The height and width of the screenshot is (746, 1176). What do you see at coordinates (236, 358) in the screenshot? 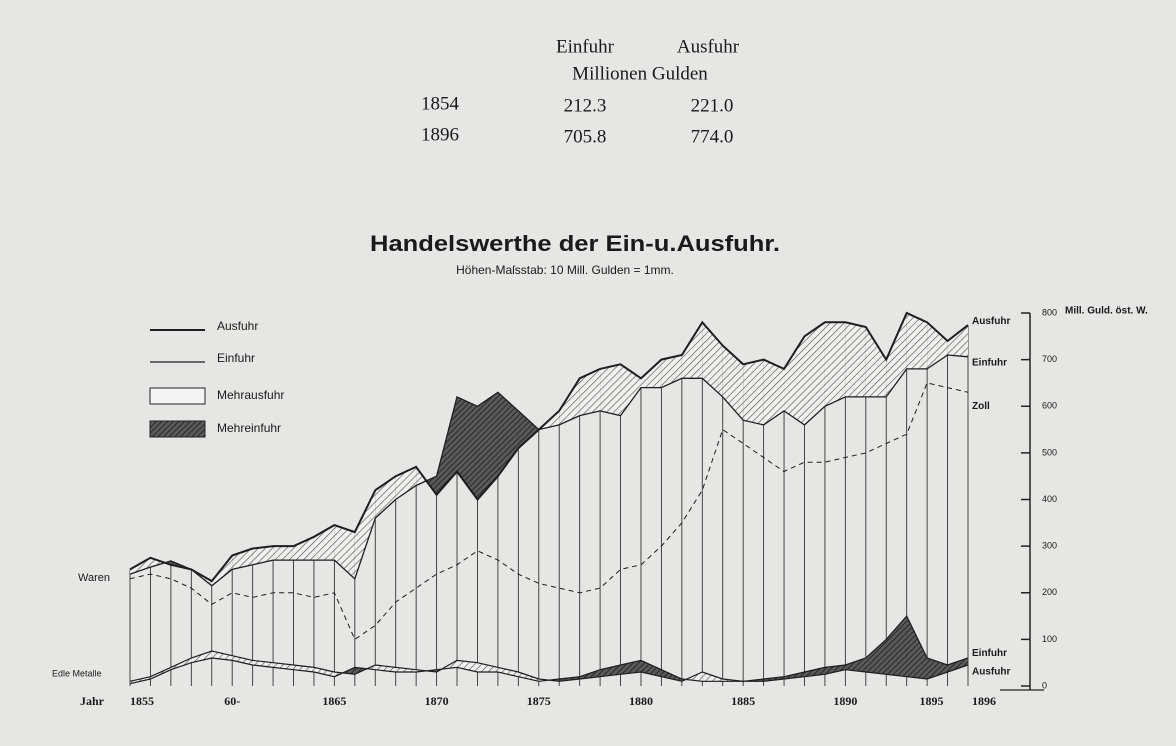
I see `legend-label: Einfuhr` at bounding box center [236, 358].